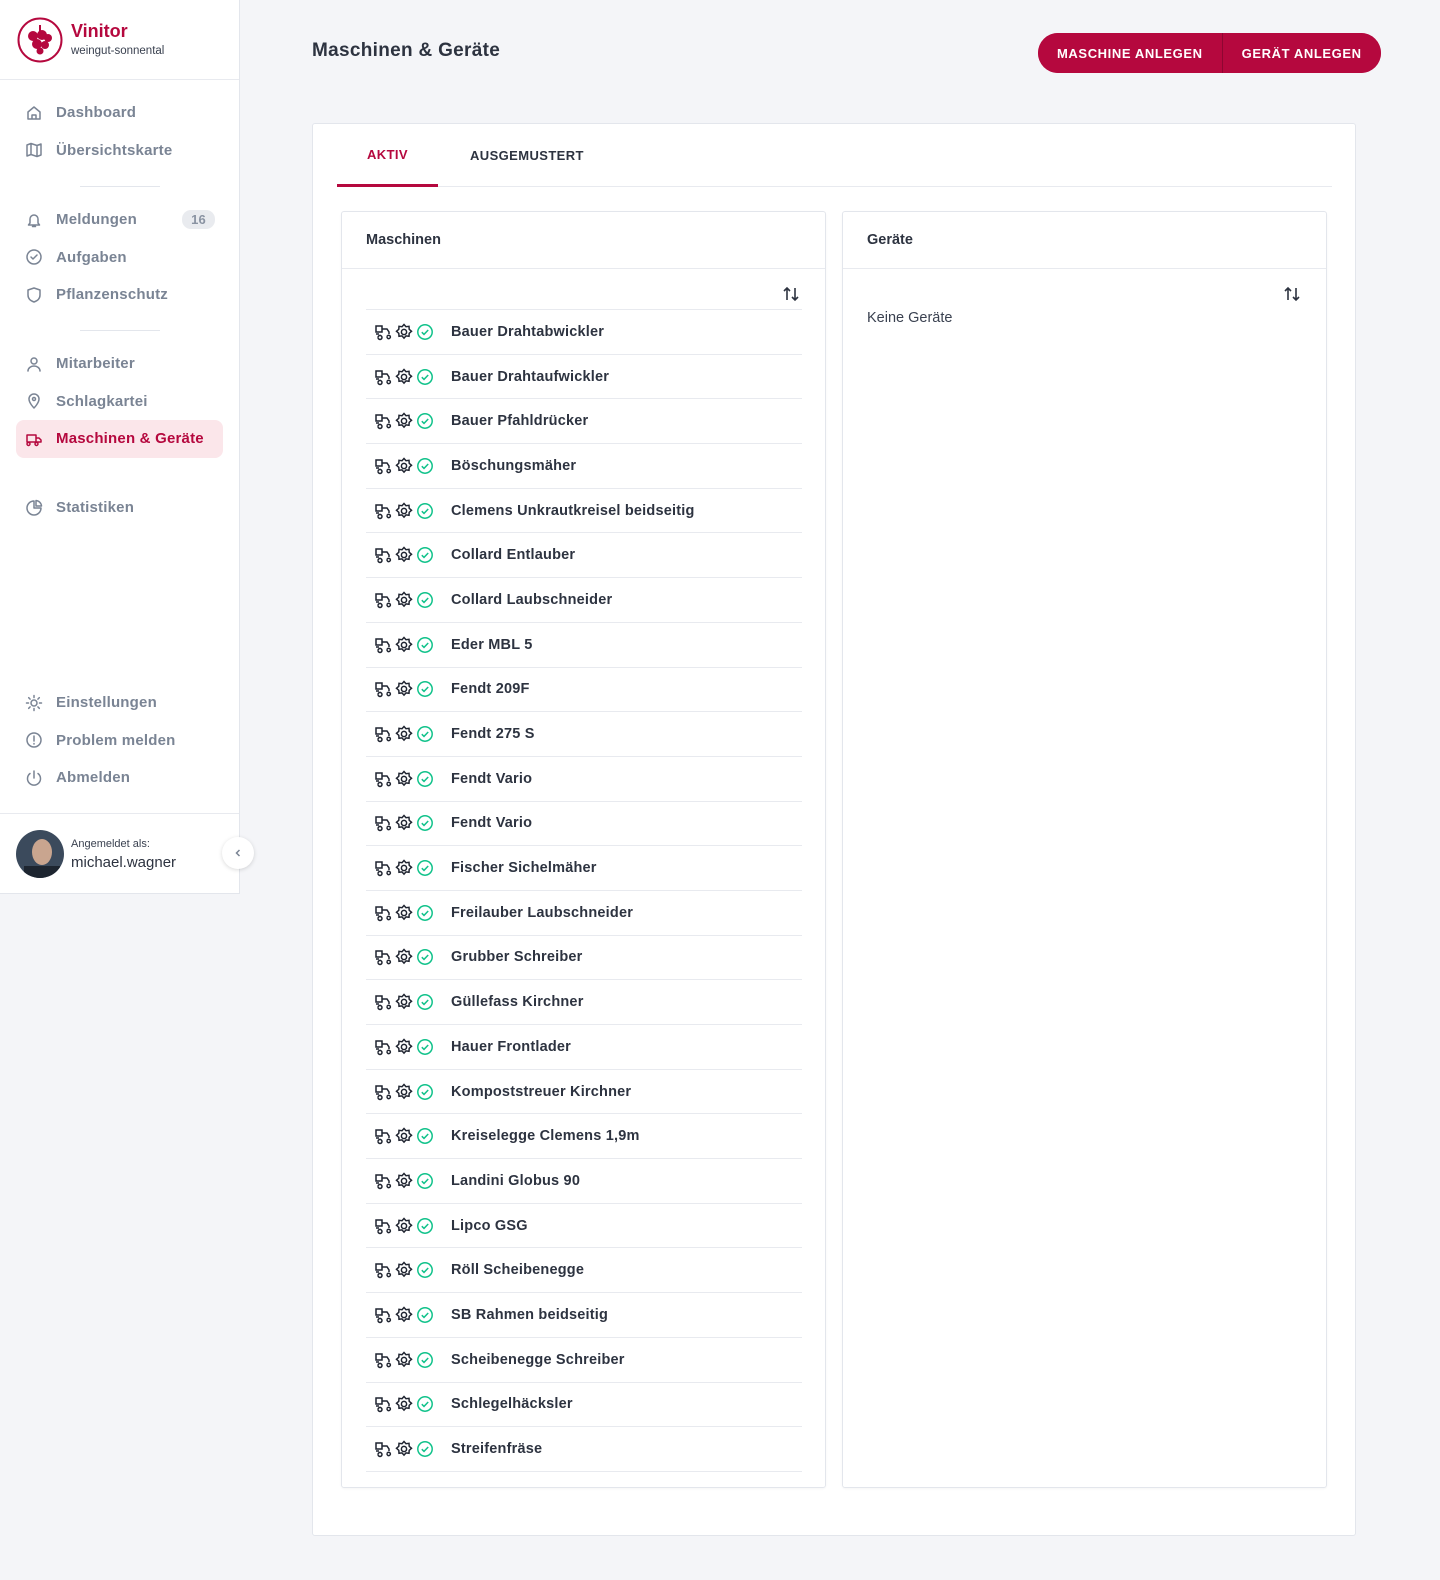  Describe the element at coordinates (573, 510) in the screenshot. I see `machine-name: Clemens Unkrautkreisel beidseitig` at that location.